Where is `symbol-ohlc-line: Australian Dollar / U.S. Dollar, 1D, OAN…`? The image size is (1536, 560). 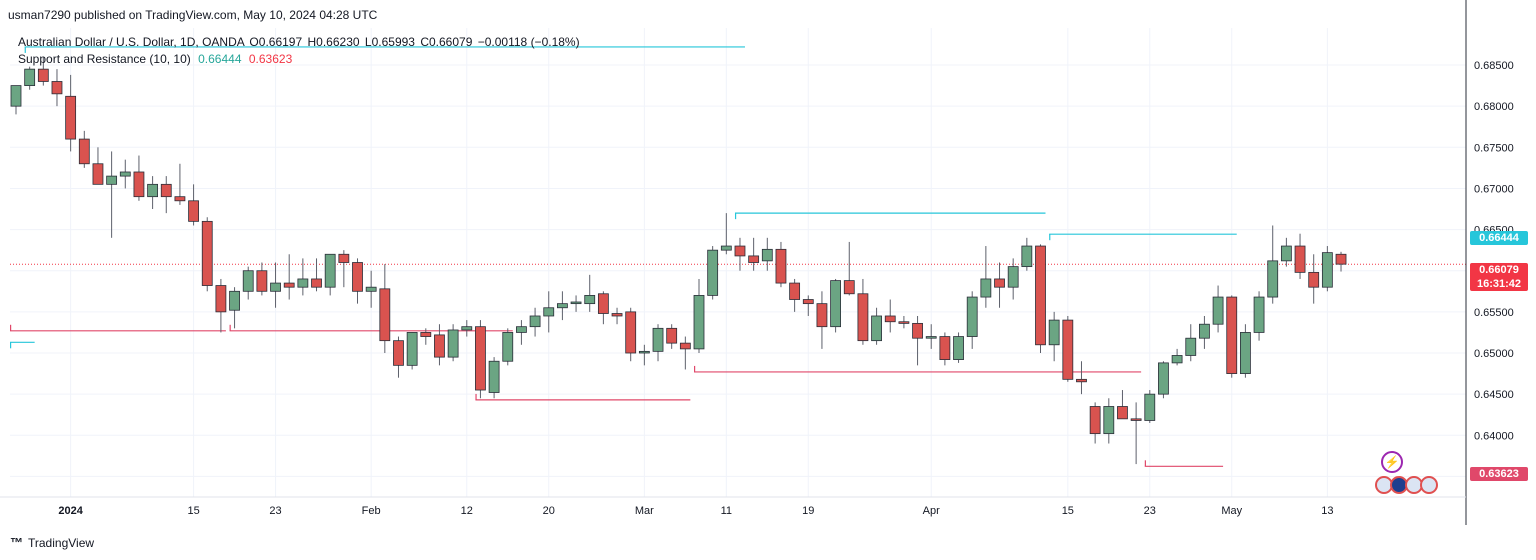
symbol-ohlc-line: Australian Dollar / U.S. Dollar, 1D, OAN… is located at coordinates (299, 42).